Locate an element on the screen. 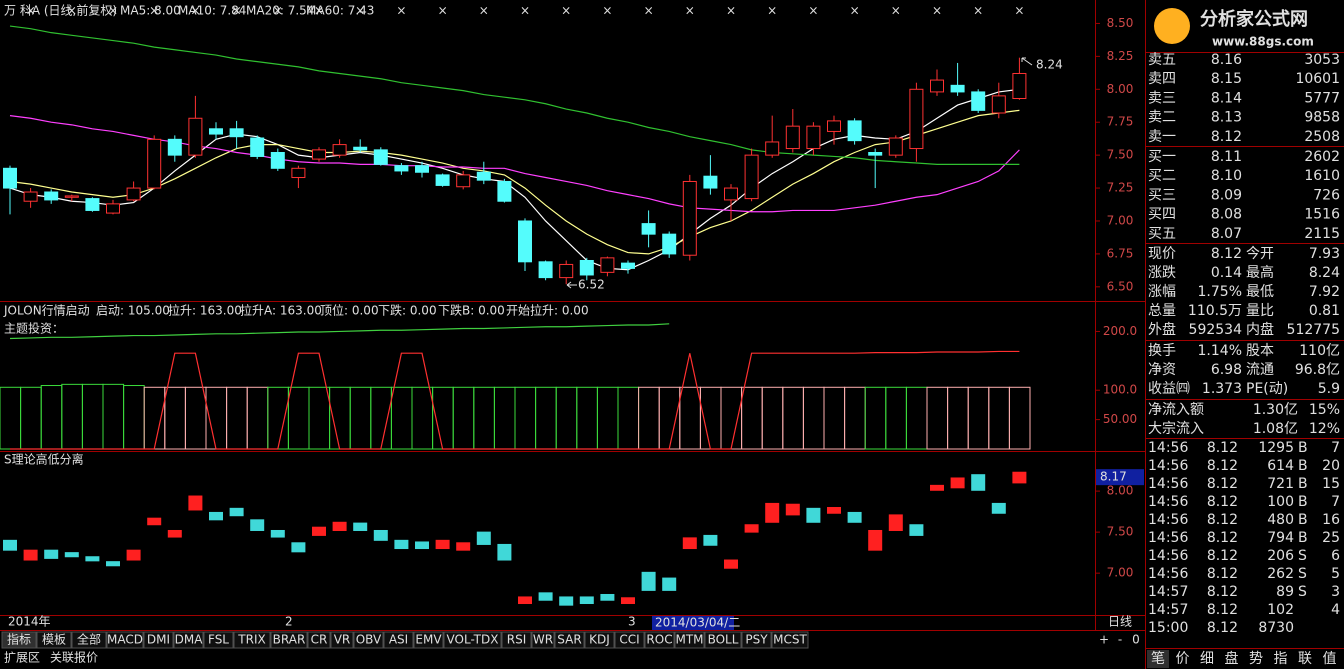 The image size is (1344, 669). side-tab: 势 is located at coordinates (1256, 659).